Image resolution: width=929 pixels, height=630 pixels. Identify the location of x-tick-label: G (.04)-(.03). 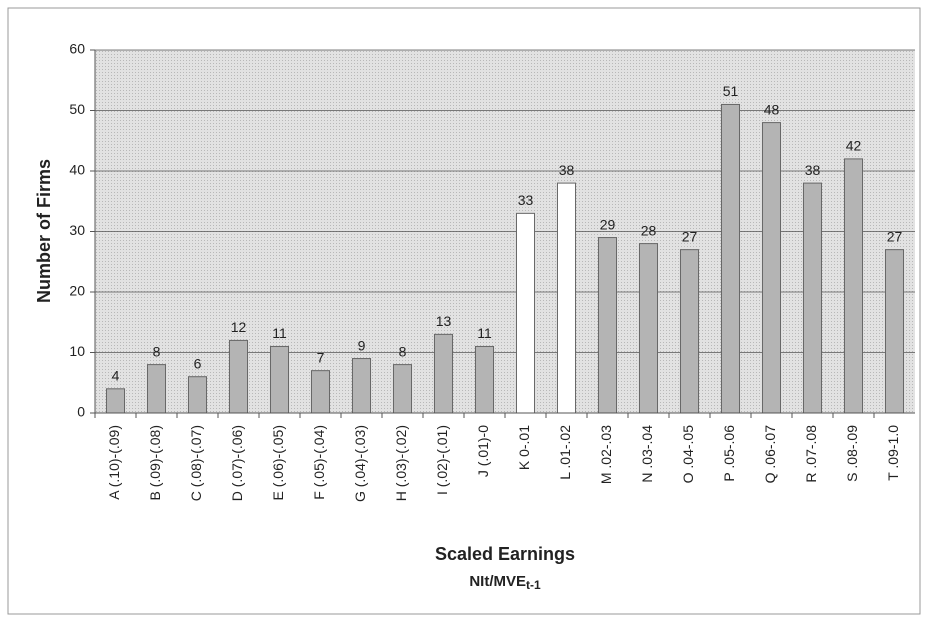
(360, 463).